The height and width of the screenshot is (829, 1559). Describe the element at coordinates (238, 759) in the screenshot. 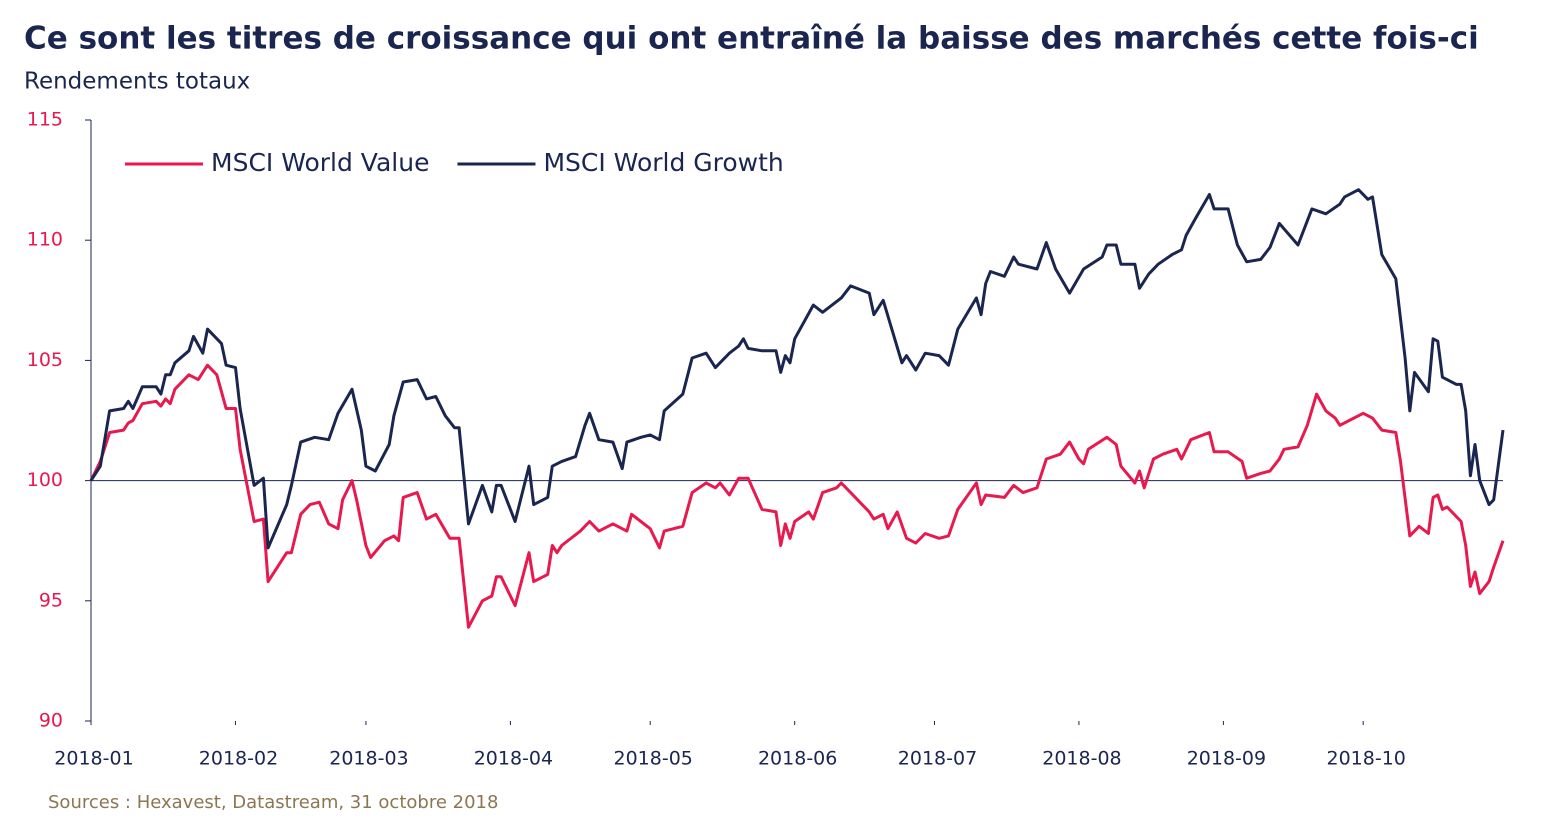

I see `x-tick-label: 2018-02` at that location.